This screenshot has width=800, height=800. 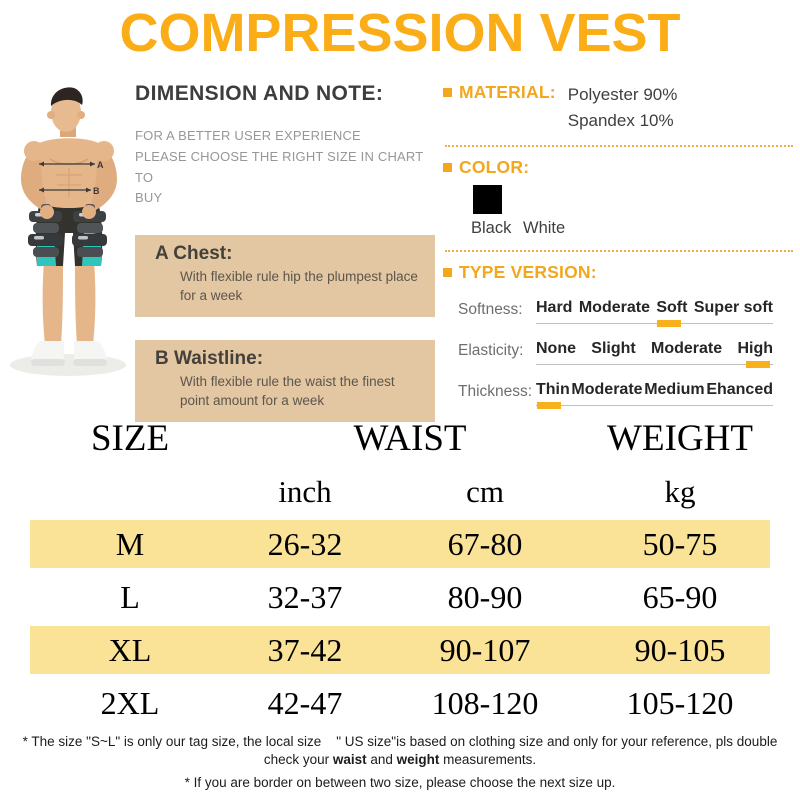 I want to click on chest-measure-line, so click(x=67, y=164).